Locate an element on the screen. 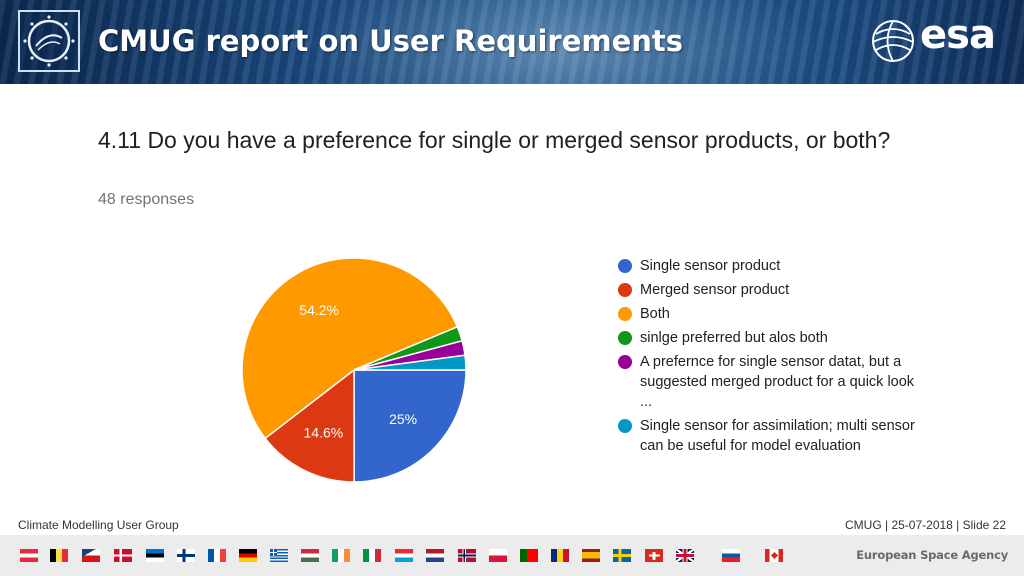  flag-france-icon is located at coordinates (217, 555).